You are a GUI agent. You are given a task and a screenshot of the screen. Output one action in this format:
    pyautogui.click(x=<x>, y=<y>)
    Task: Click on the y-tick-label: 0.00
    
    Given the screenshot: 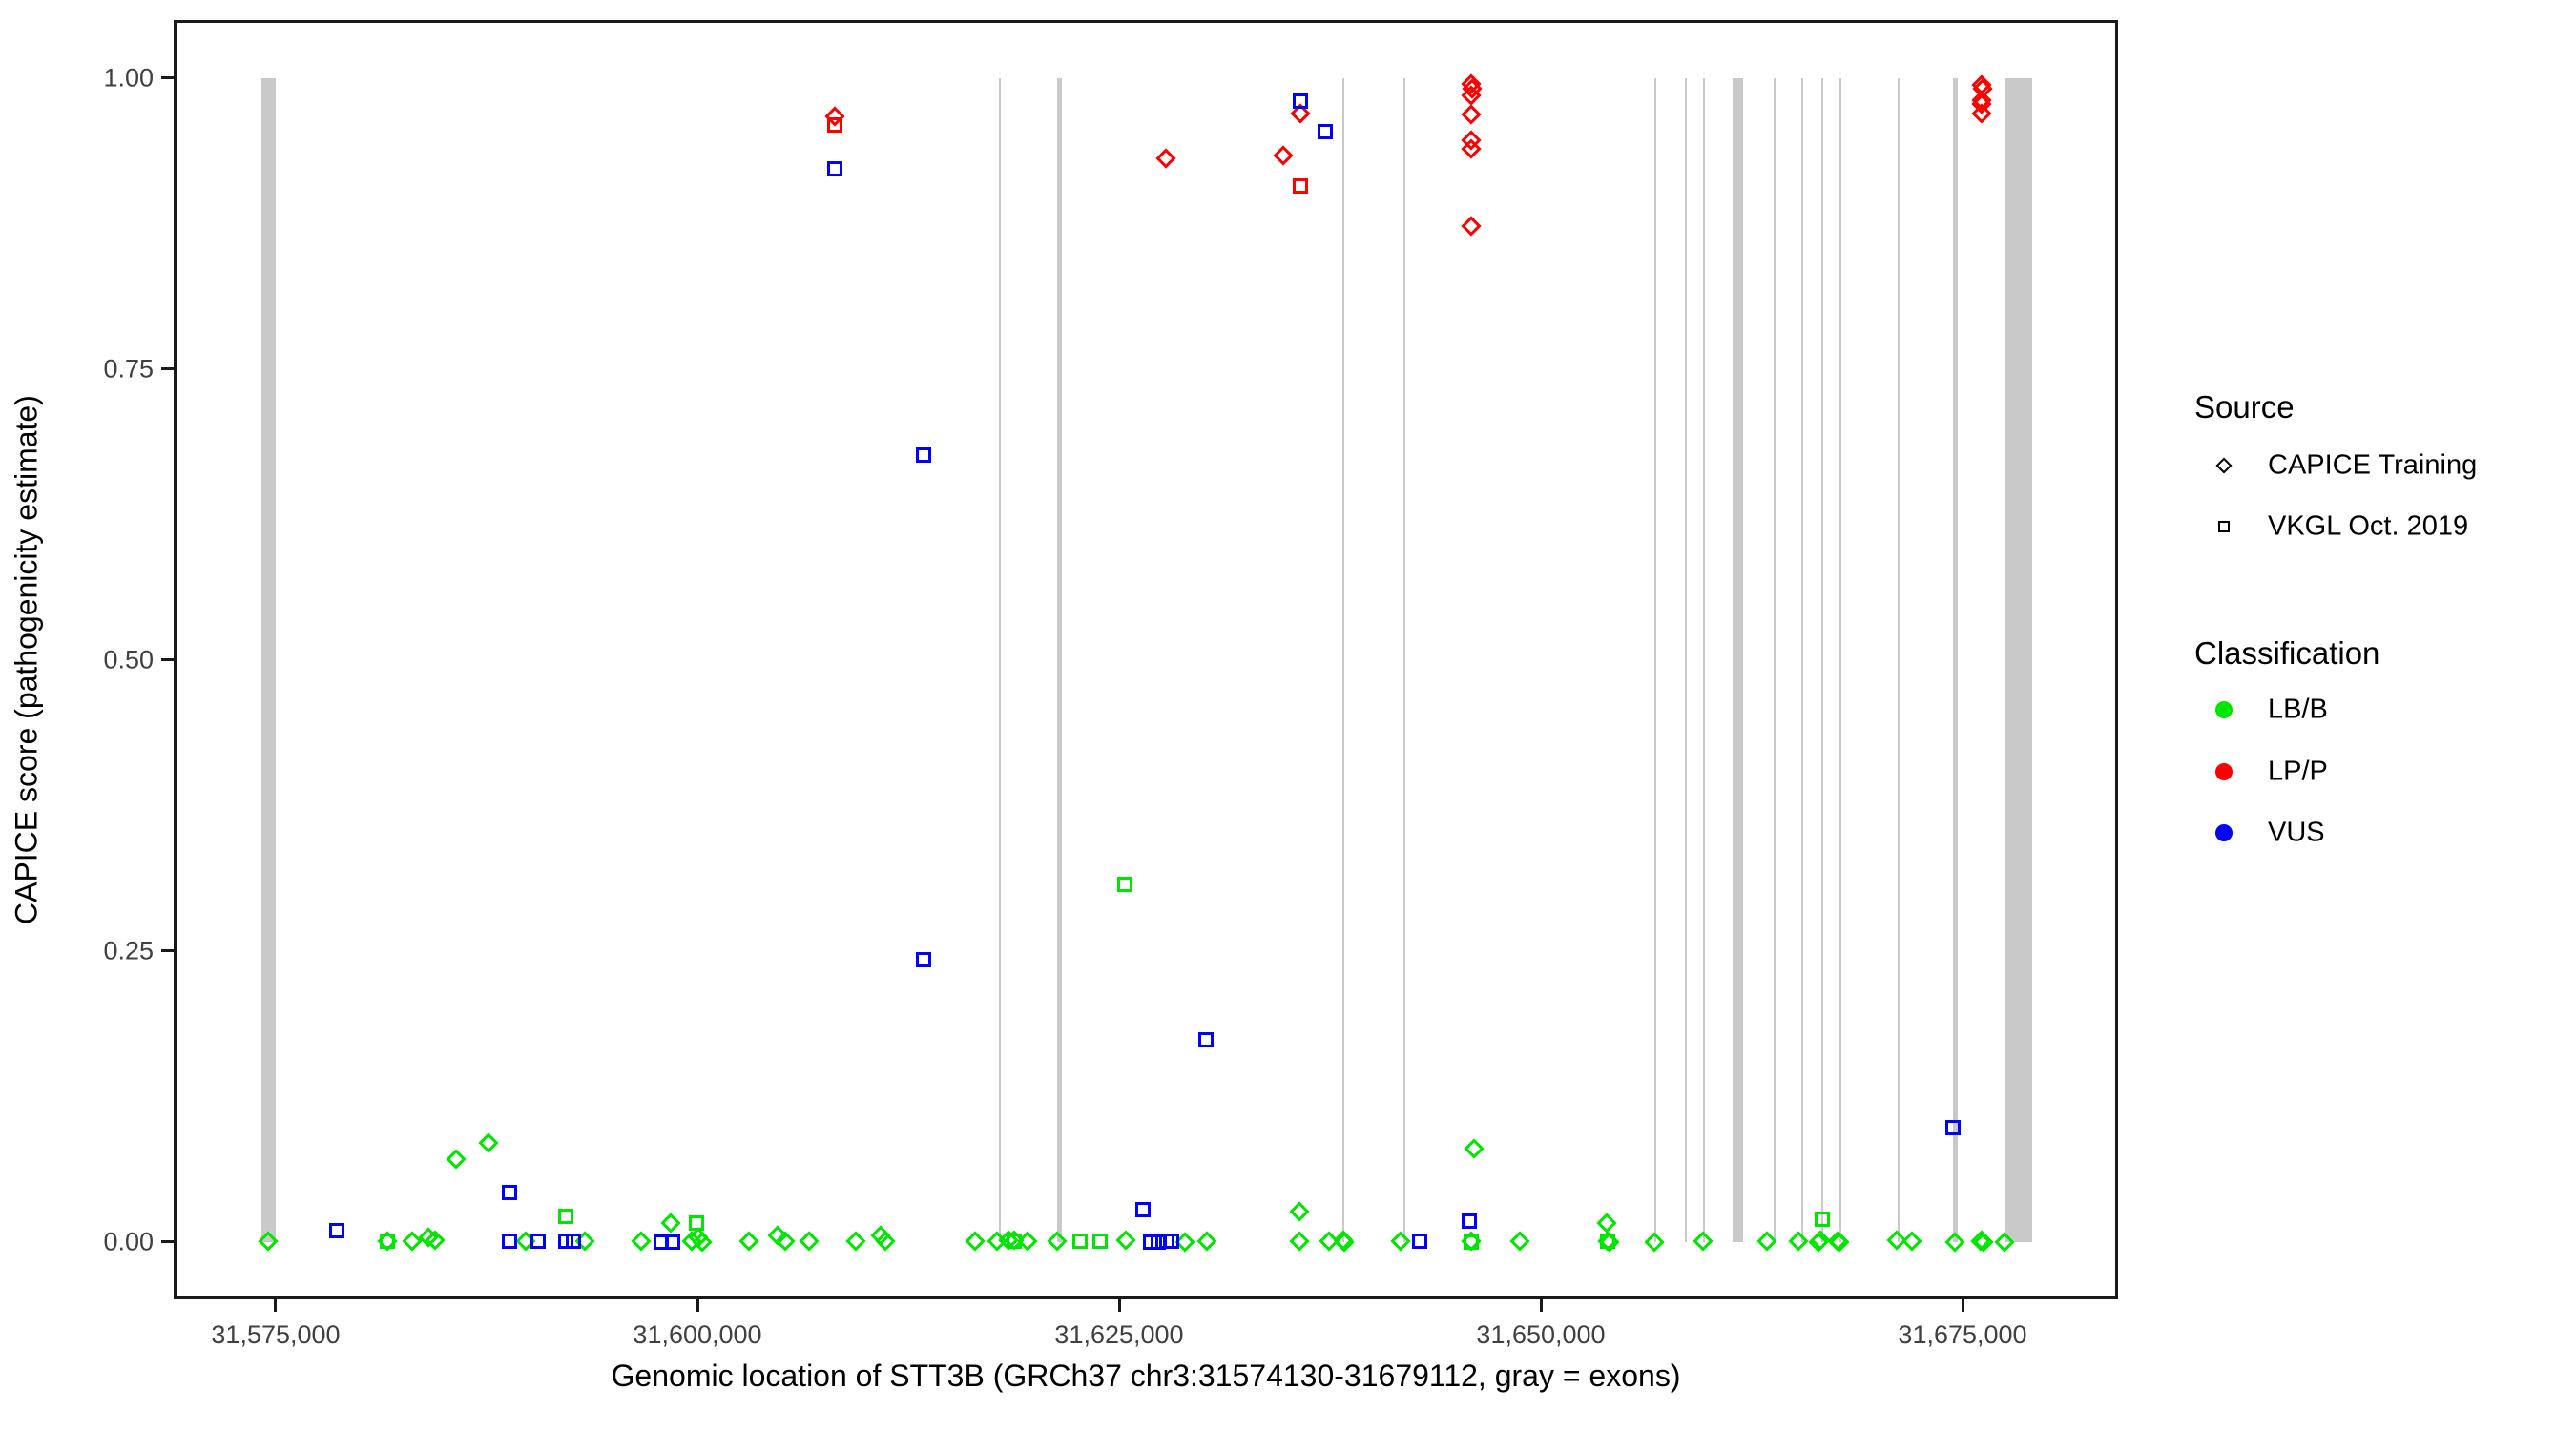 What is the action you would take?
    pyautogui.click(x=128, y=1241)
    